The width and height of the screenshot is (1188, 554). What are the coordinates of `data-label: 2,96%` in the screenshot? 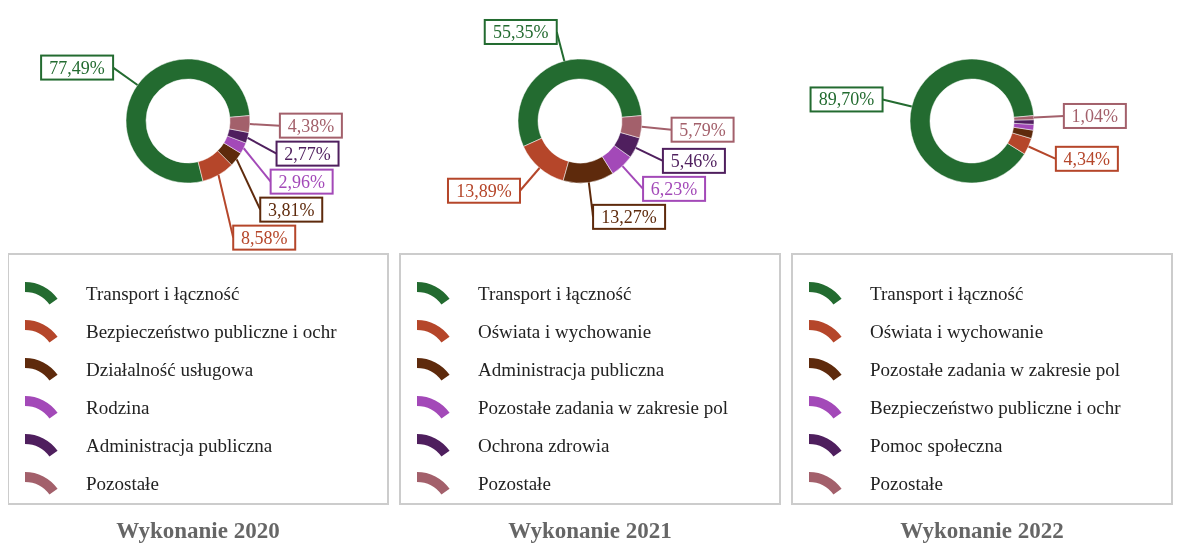 It's located at (301, 181).